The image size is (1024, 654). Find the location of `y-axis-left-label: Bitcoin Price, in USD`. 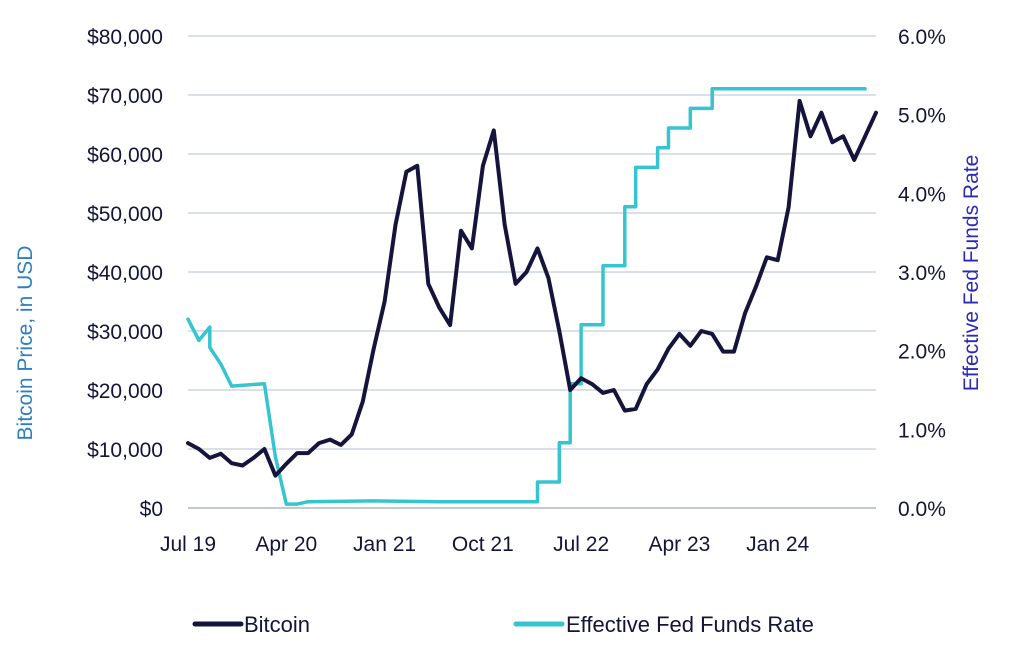

y-axis-left-label: Bitcoin Price, in USD is located at coordinates (25, 343).